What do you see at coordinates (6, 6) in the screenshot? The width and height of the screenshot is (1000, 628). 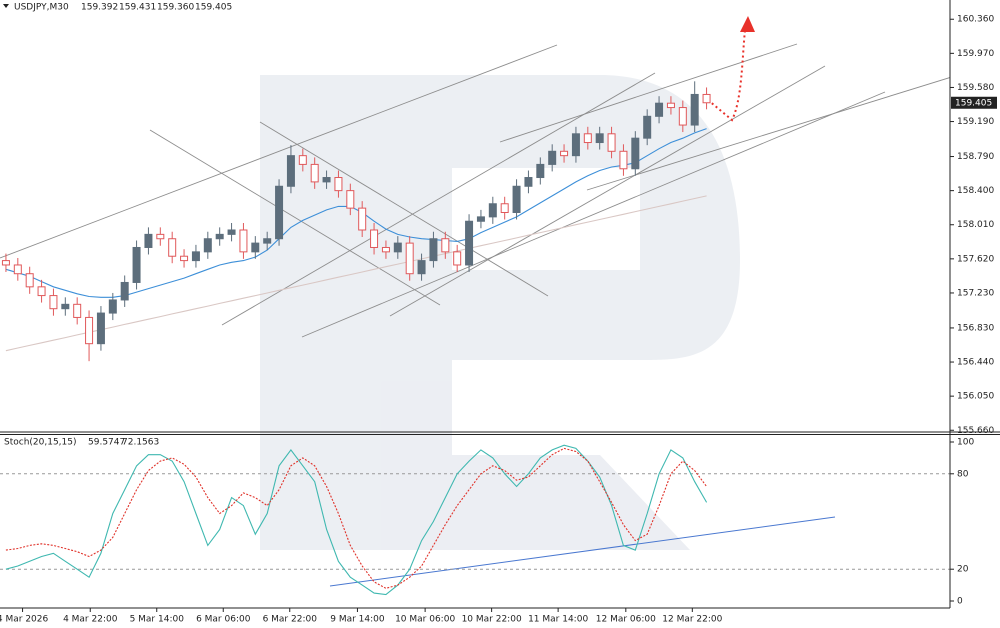 I see `menu-caret` at bounding box center [6, 6].